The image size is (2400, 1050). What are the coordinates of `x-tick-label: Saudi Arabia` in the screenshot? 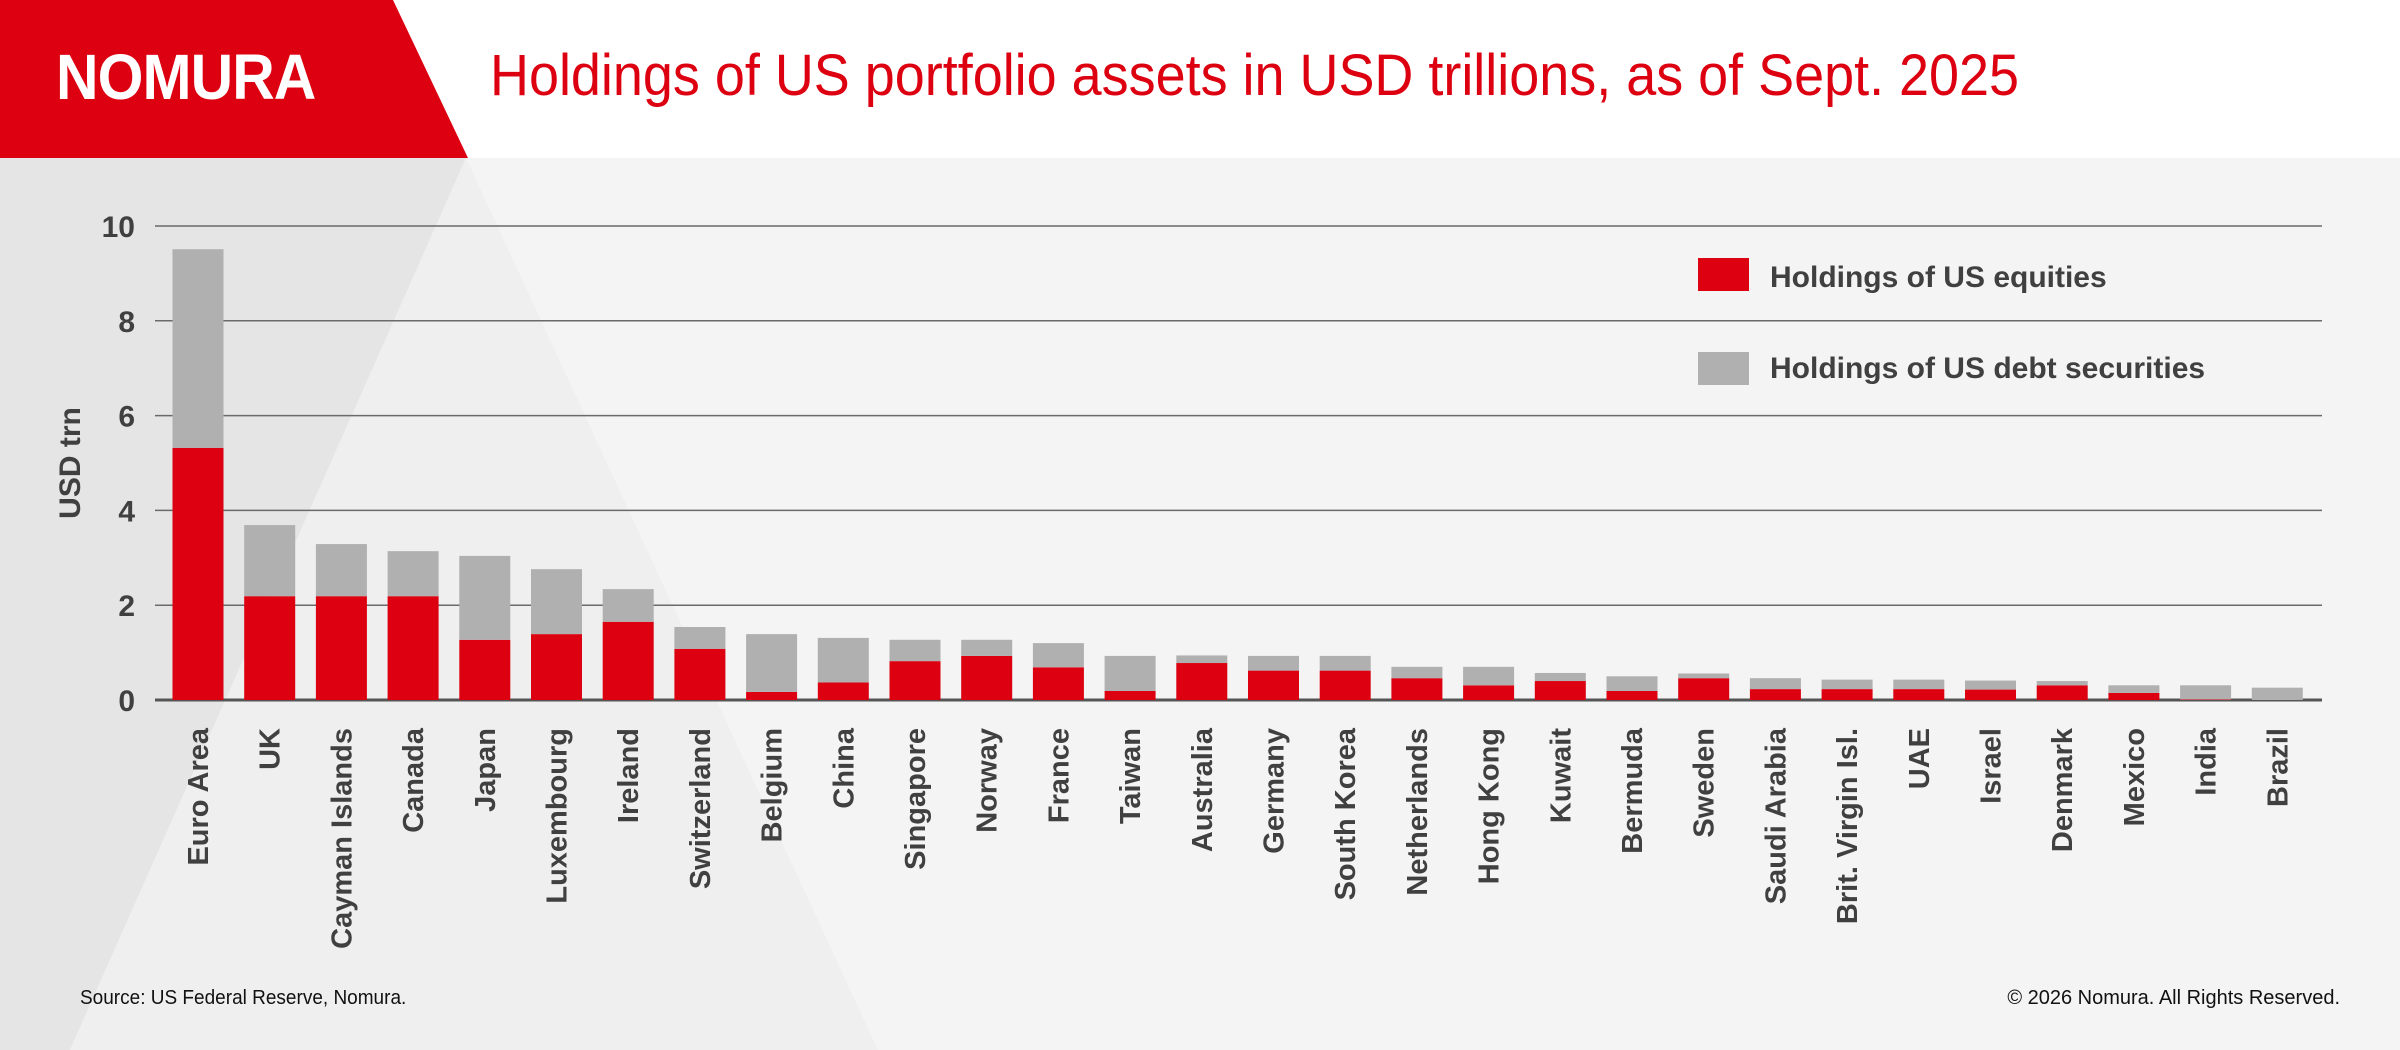 It's located at (1776, 815).